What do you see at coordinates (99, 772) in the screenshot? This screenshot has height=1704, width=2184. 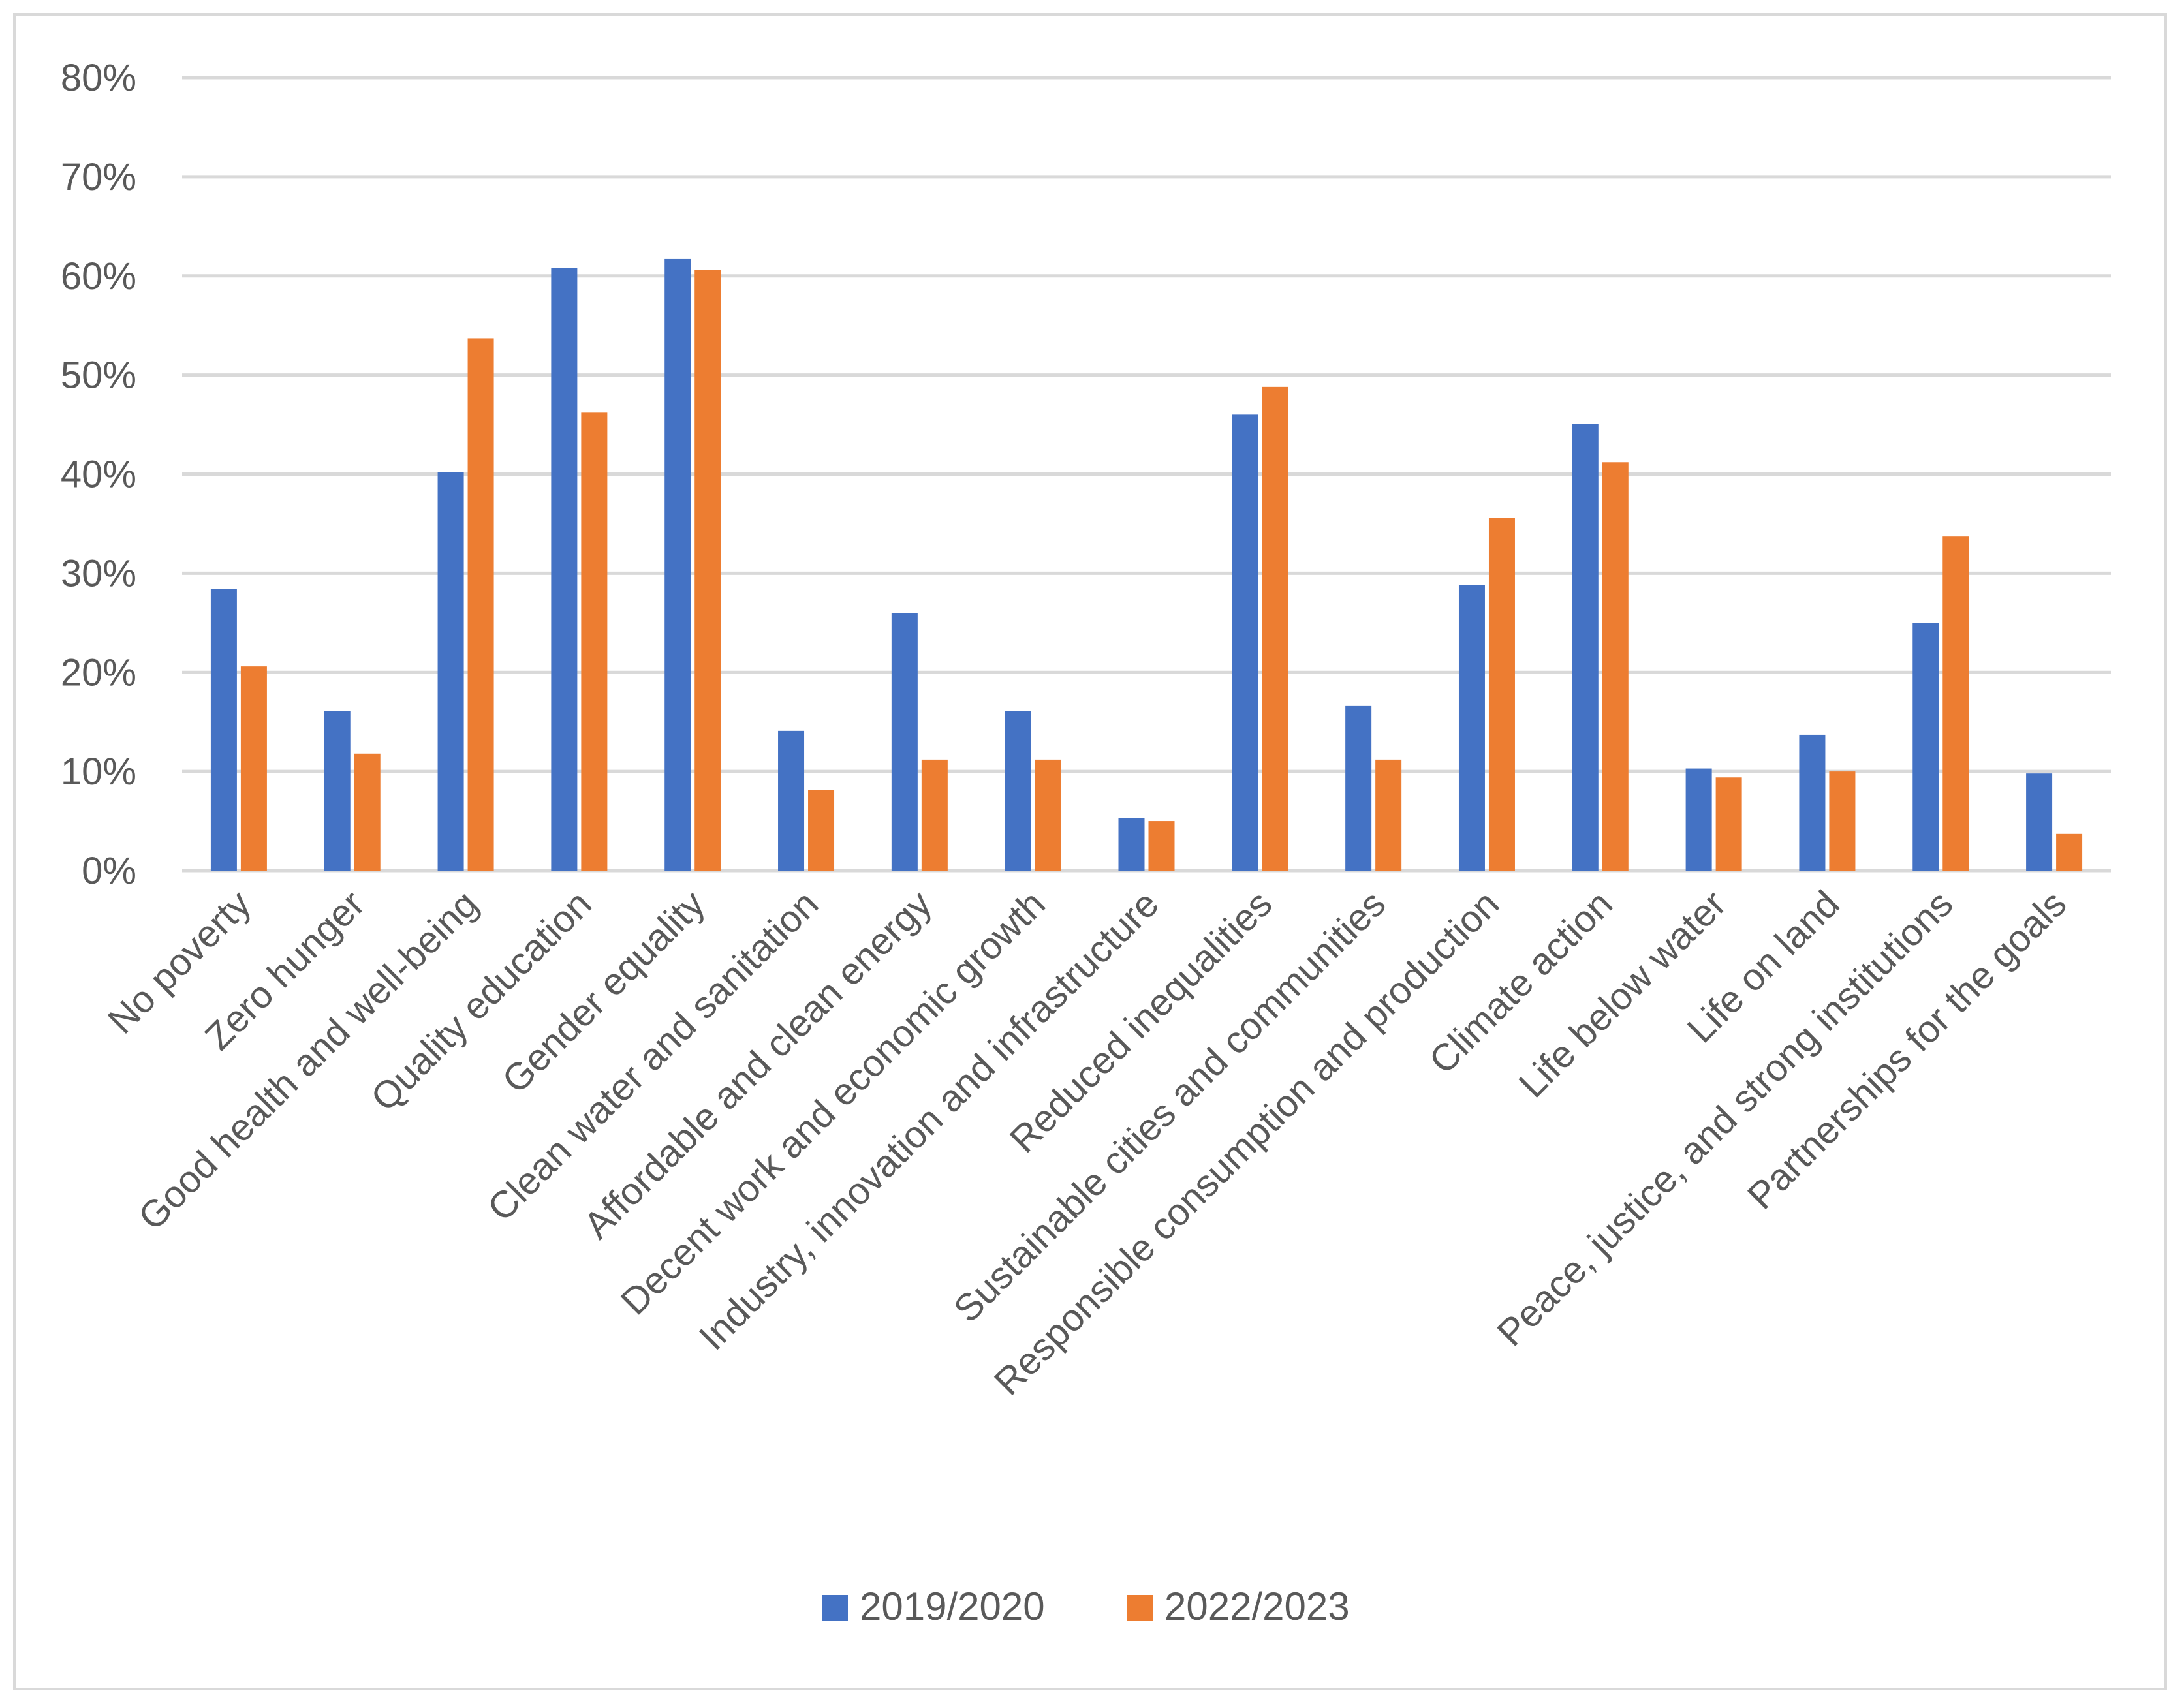 I see `y-tick-label: 10%` at bounding box center [99, 772].